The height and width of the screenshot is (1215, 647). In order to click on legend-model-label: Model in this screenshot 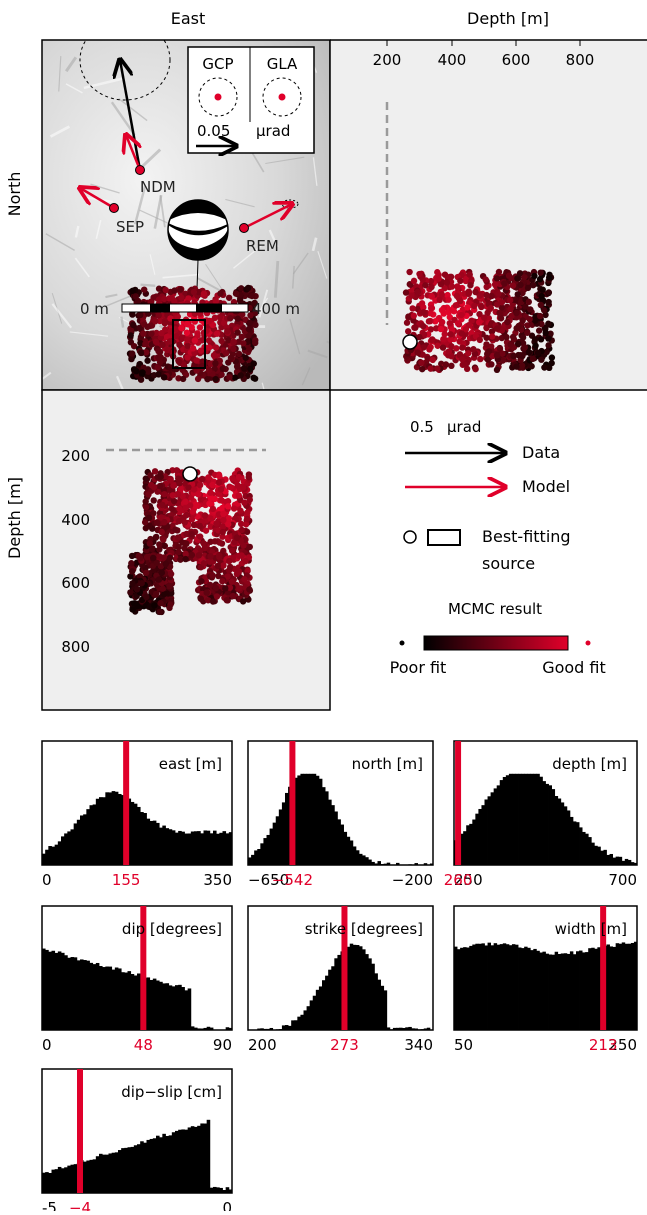, I will do `click(546, 486)`.